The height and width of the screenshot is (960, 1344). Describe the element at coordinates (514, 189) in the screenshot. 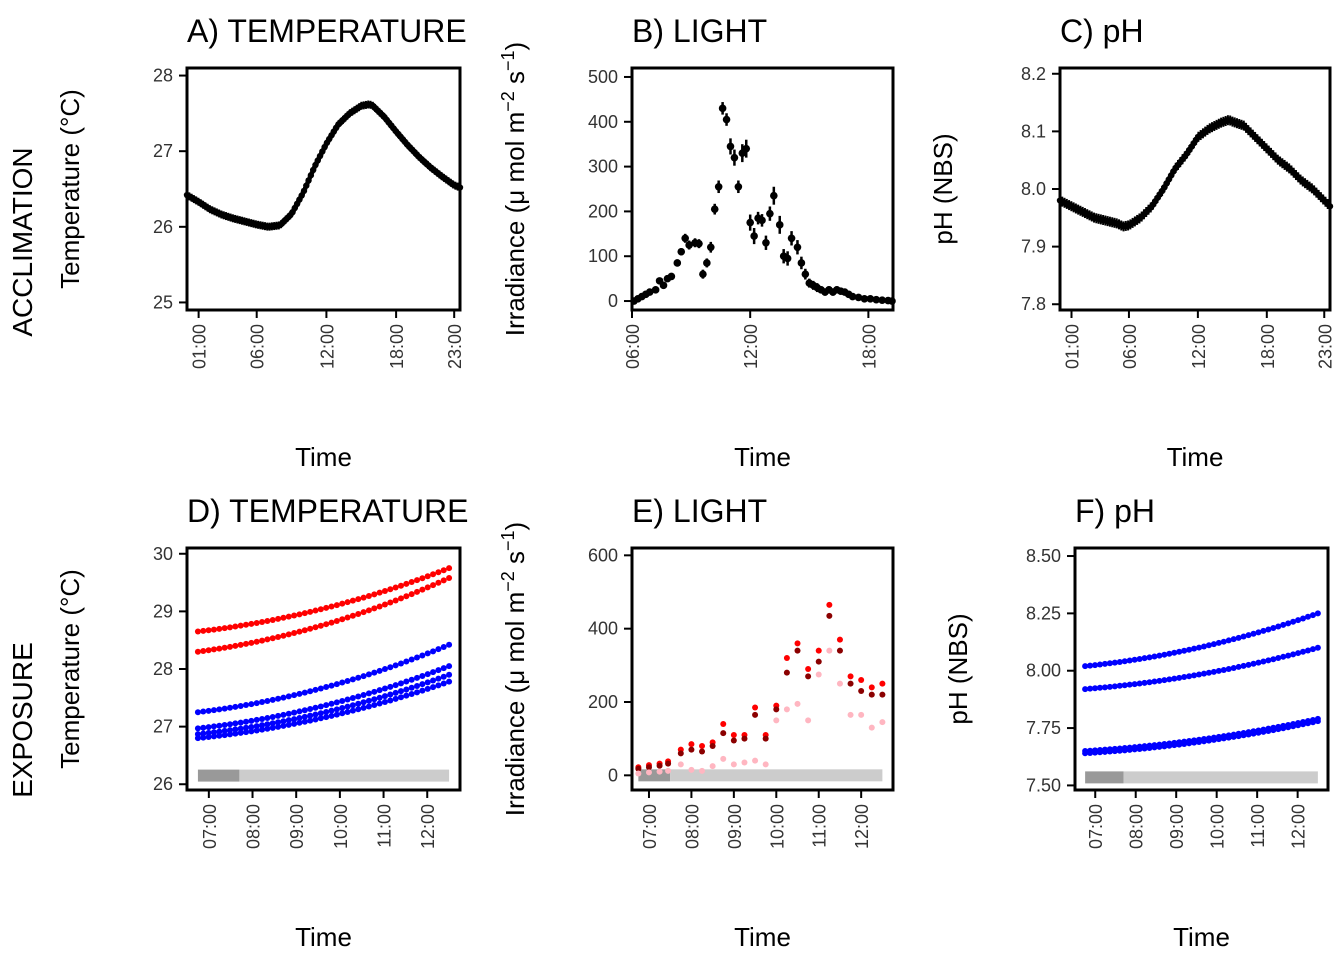

I see `panel-b-ylabel: Irradiance (μ mol m−2 s−1)` at that location.